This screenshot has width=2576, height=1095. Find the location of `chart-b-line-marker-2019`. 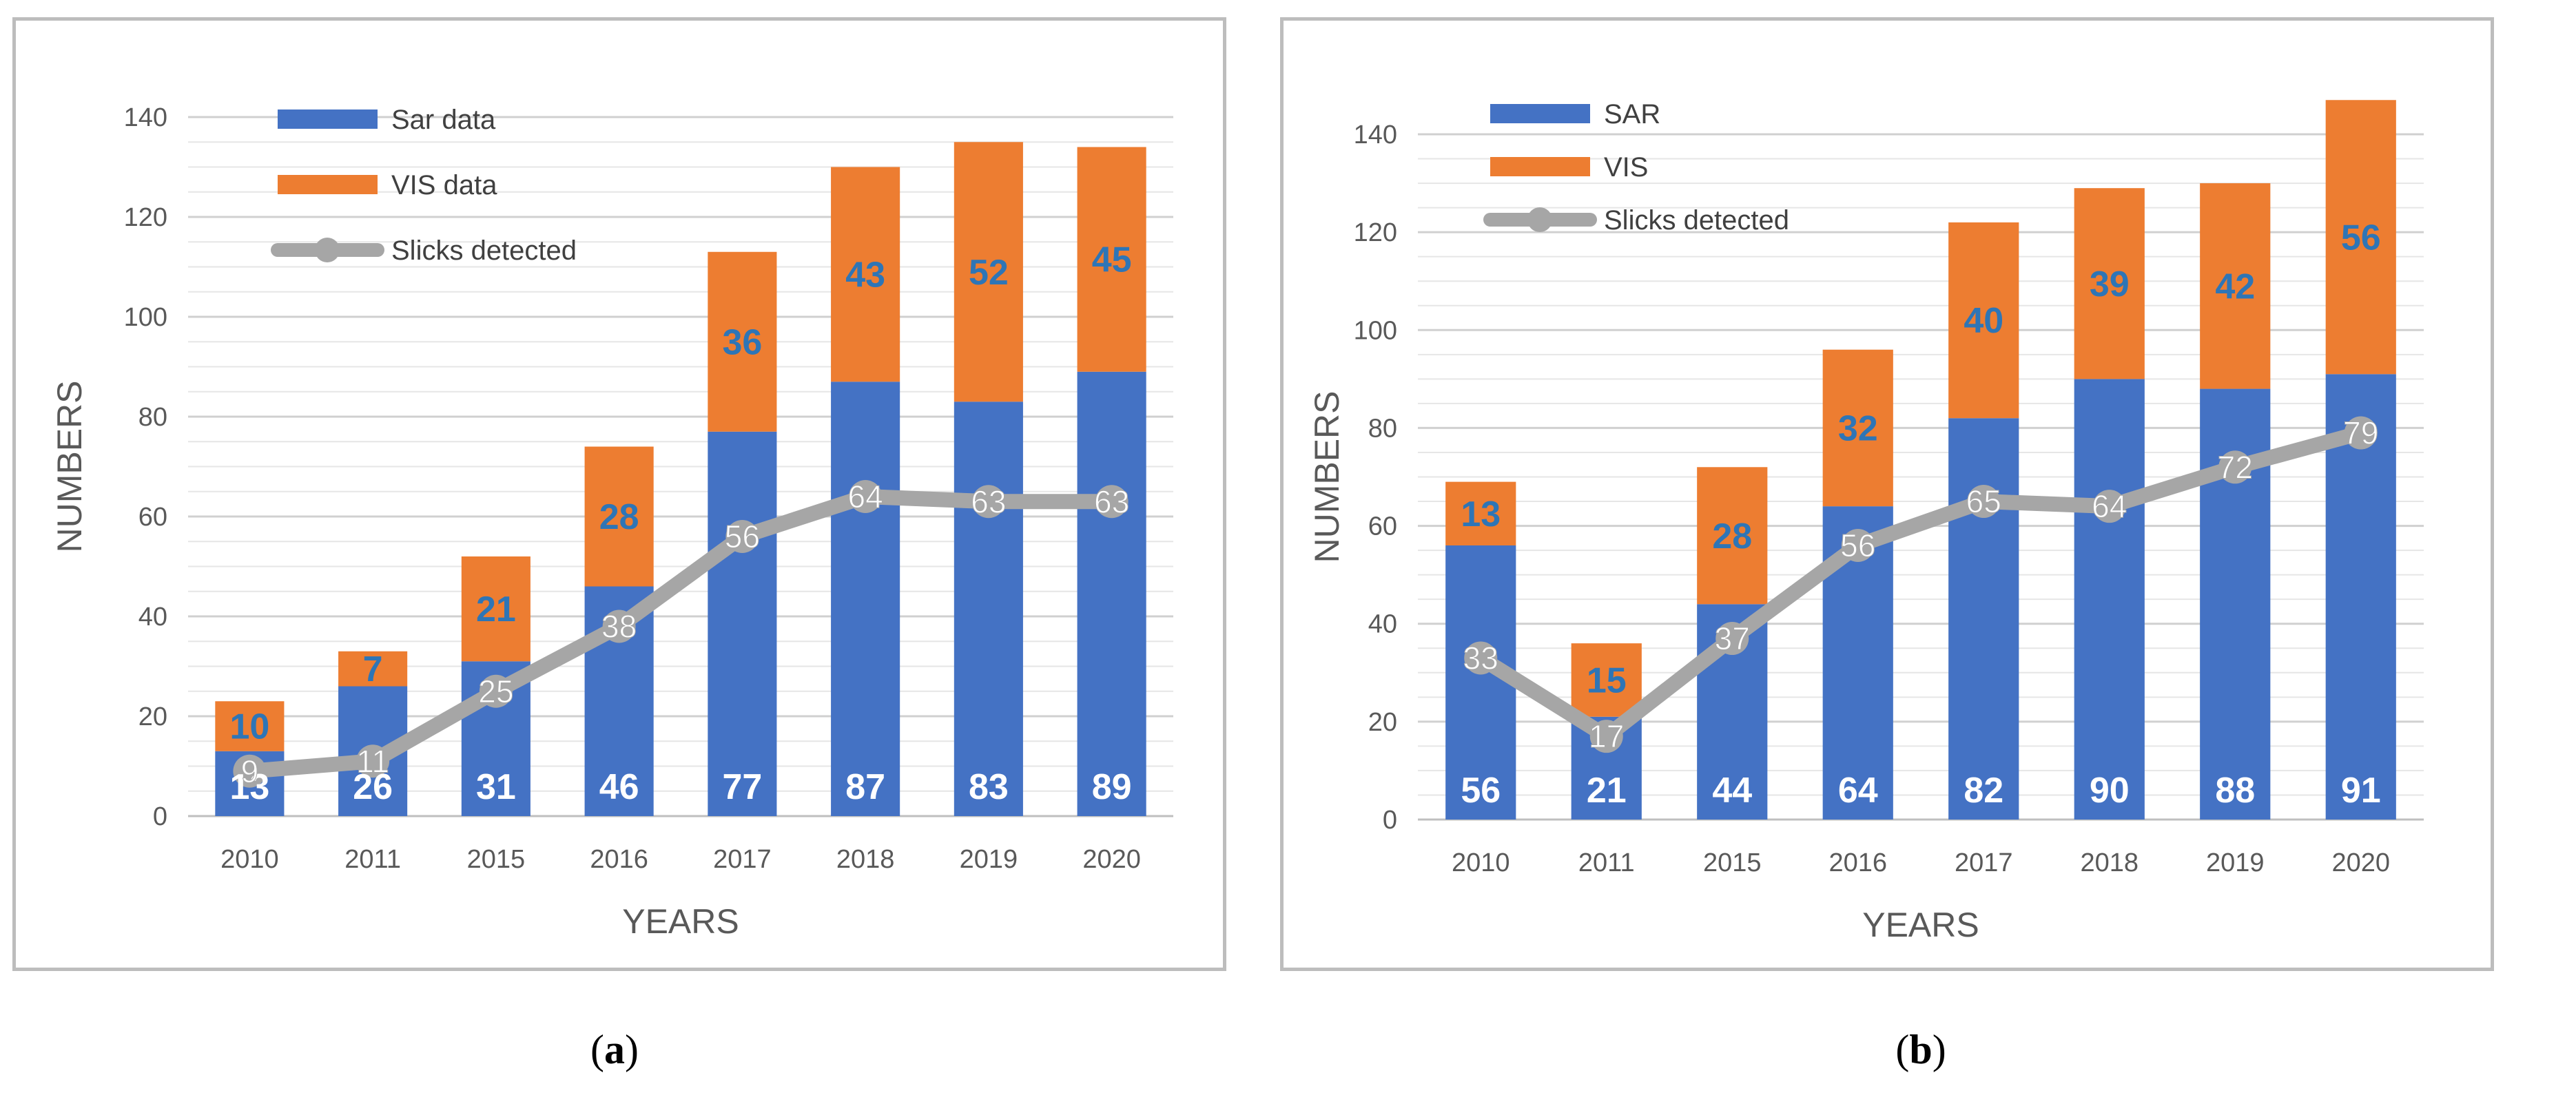

chart-b-line-marker-2019 is located at coordinates (2235, 467).